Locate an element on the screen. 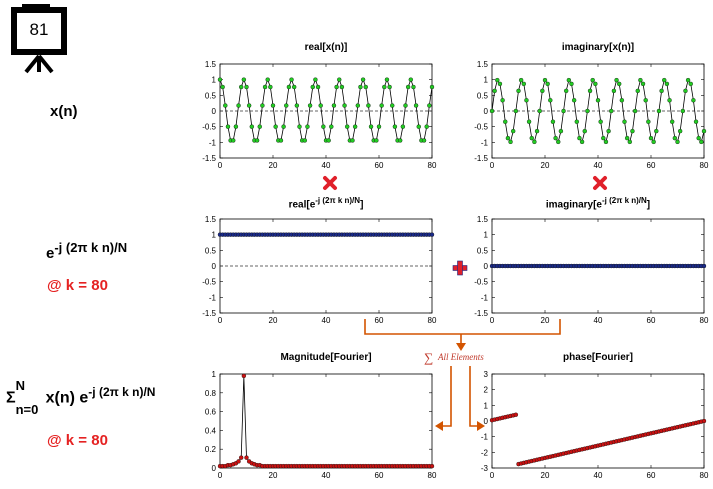 Image resolution: width=713 pixels, height=489 pixels. y-tick-label: -0.5 is located at coordinates (209, 282).